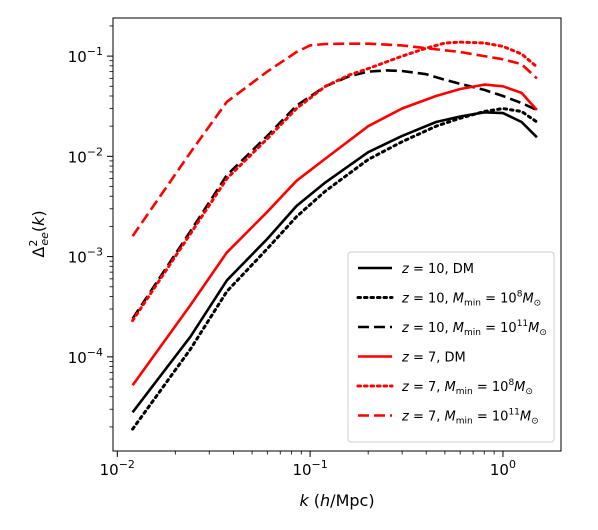 The height and width of the screenshot is (530, 598). I want to click on legend-label-4: z = 7, DM, so click(433, 358).